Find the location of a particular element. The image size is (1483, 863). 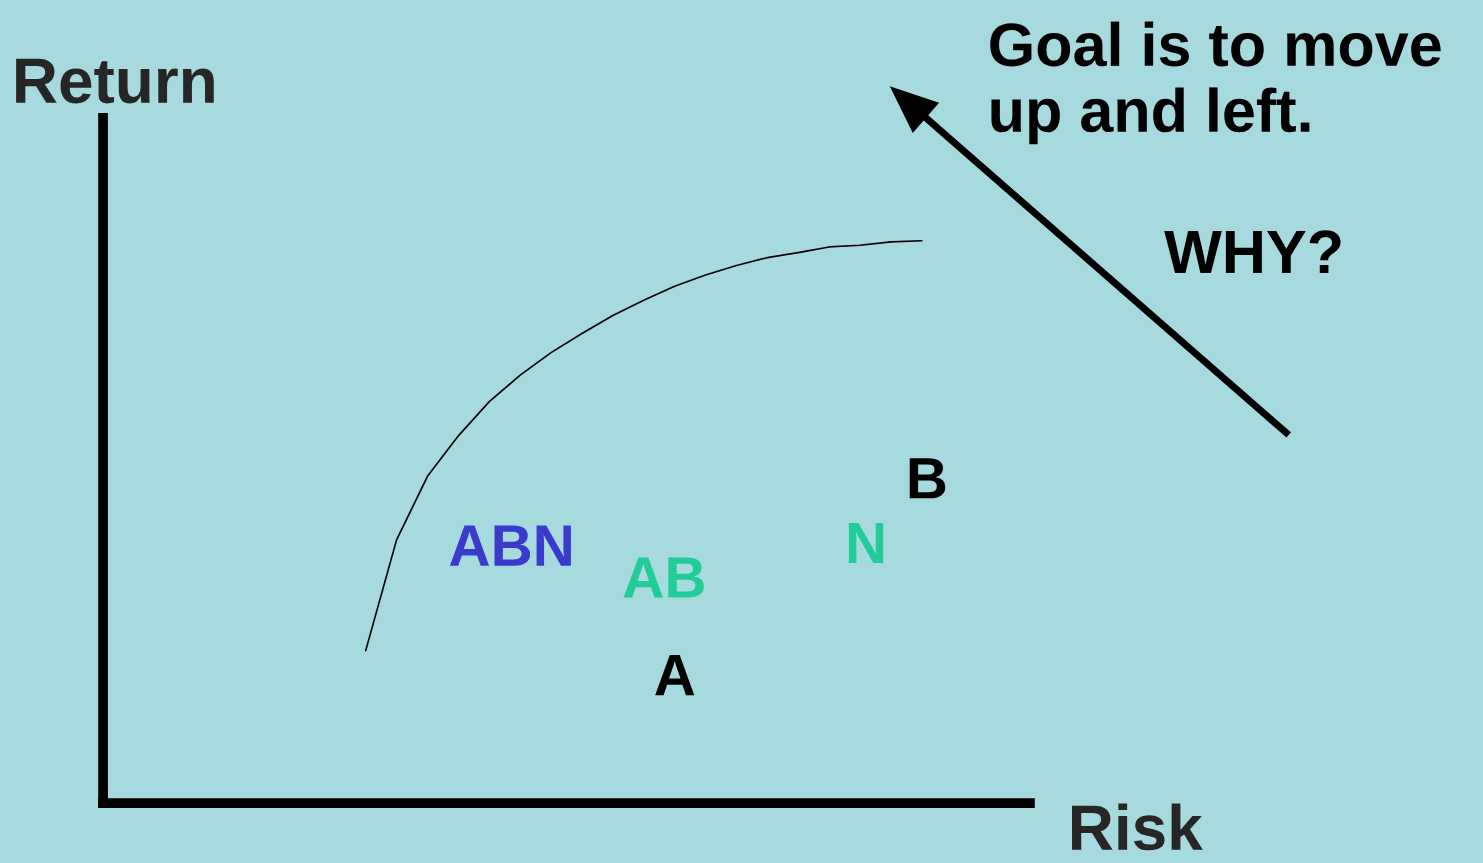

annotation: A is located at coordinates (675, 675).